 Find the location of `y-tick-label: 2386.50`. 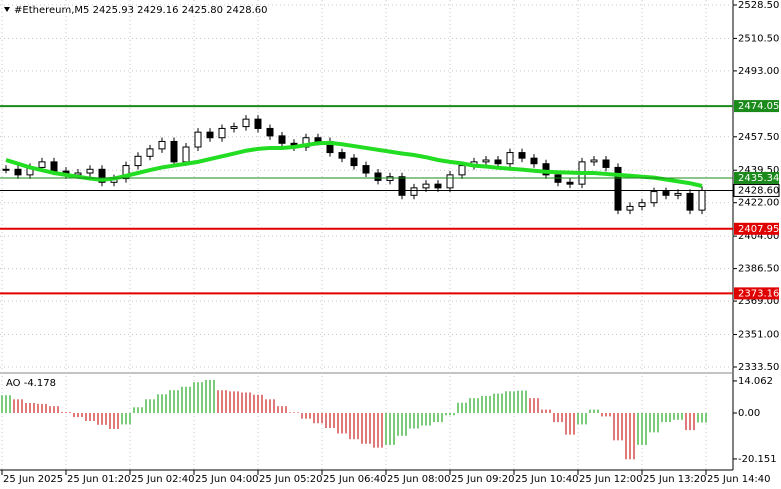

y-tick-label: 2386.50 is located at coordinates (758, 269).